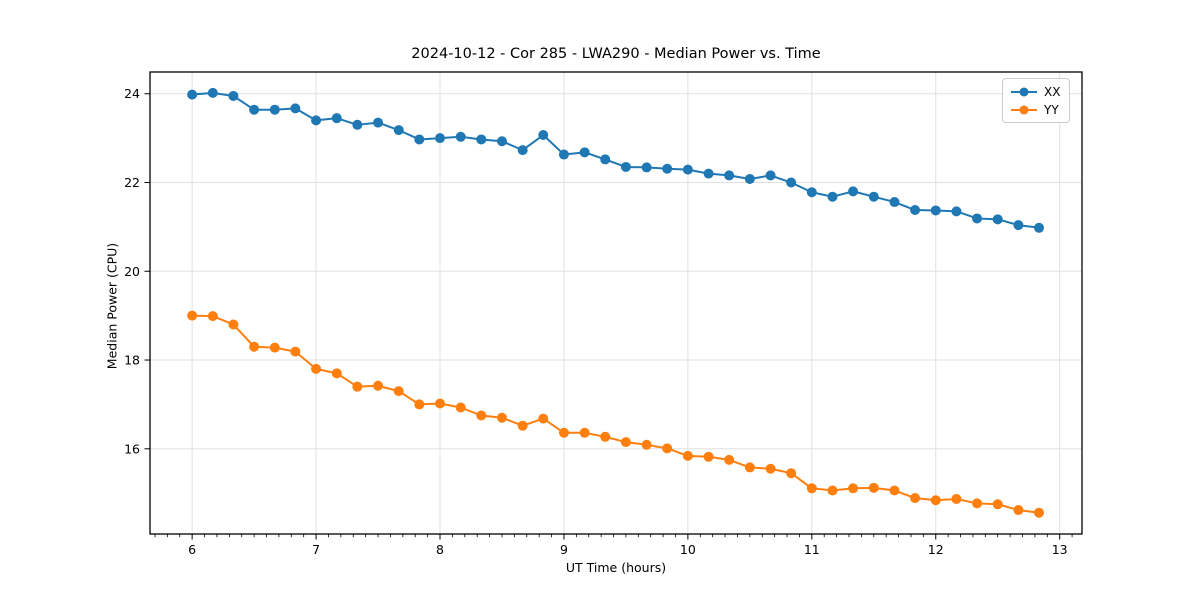 The width and height of the screenshot is (1200, 600). Describe the element at coordinates (688, 549) in the screenshot. I see `x-tick-label: 10` at that location.